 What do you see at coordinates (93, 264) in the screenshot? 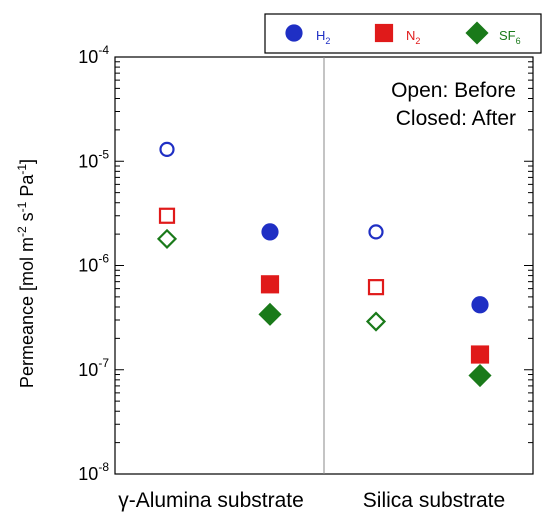
I see `y-tick-label: 10⁻⁶` at bounding box center [93, 264].